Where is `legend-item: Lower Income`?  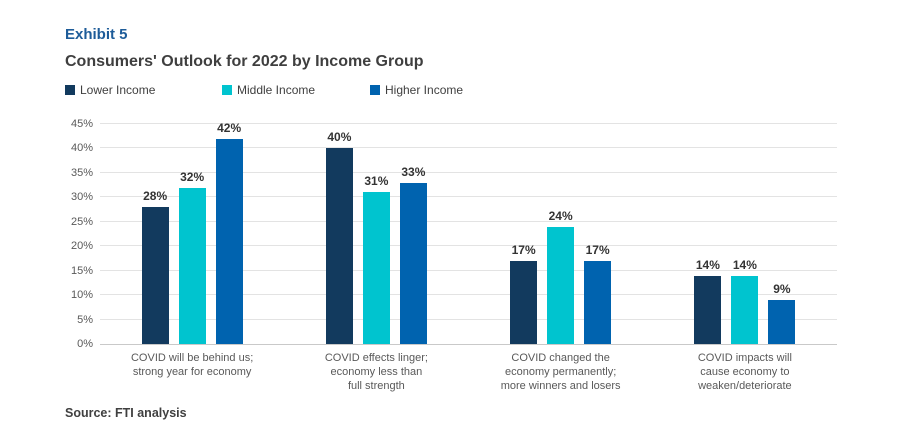 legend-item: Lower Income is located at coordinates (110, 90).